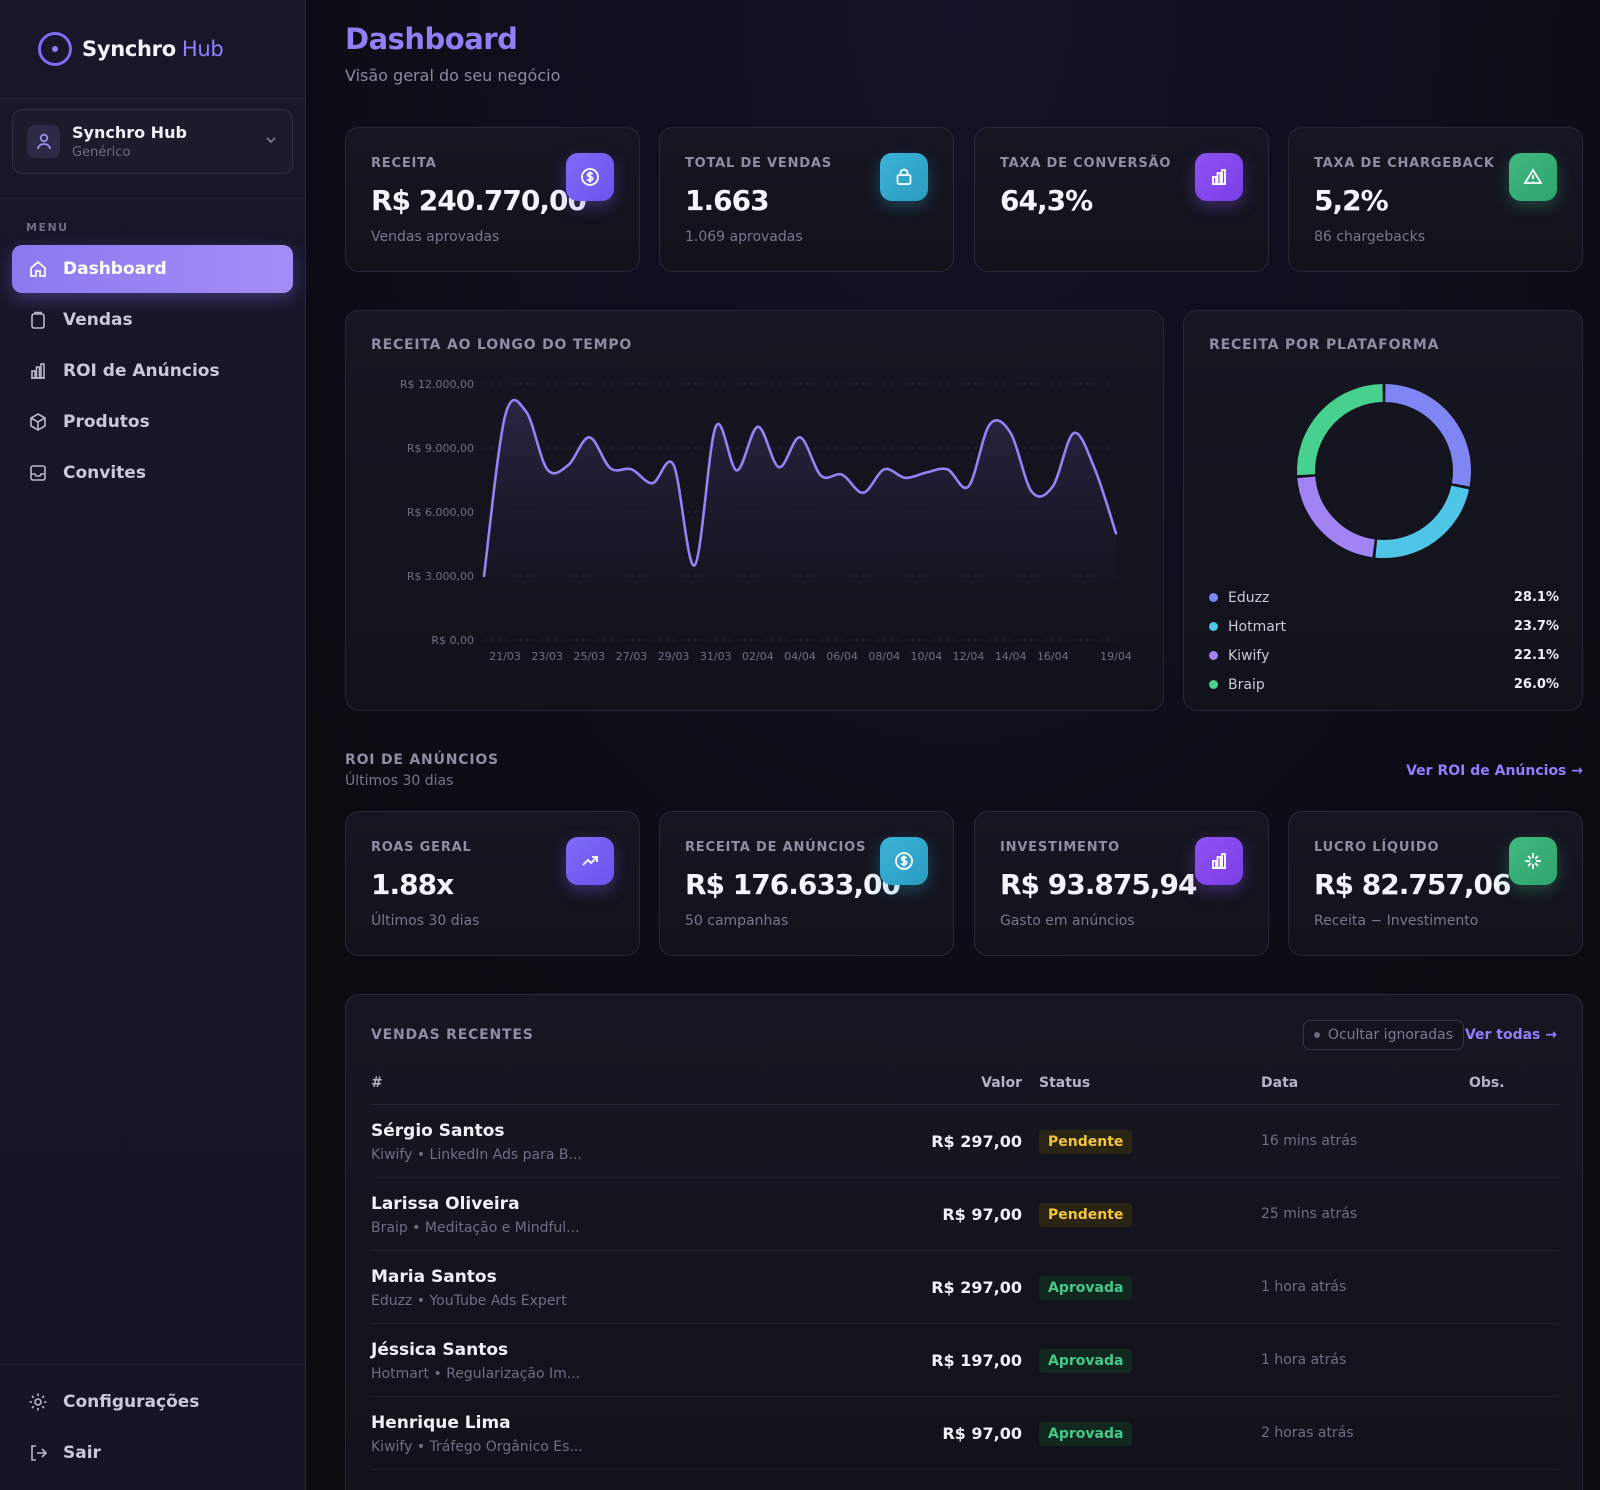  What do you see at coordinates (1249, 597) in the screenshot?
I see `legend-name: Eduzz` at bounding box center [1249, 597].